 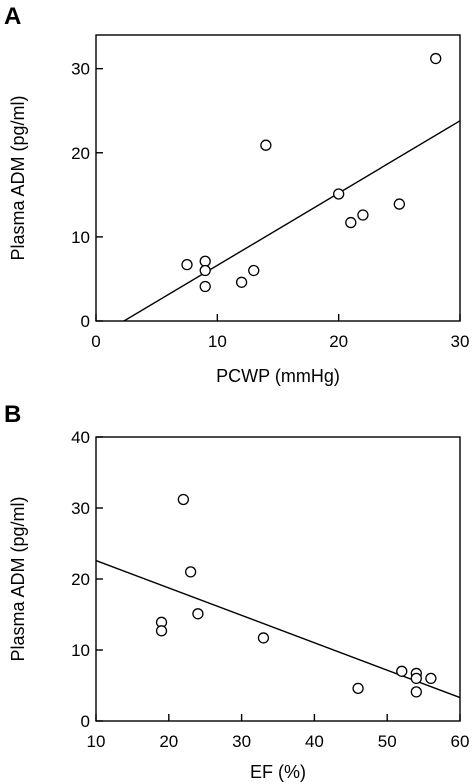 I want to click on panel-a-label: A, so click(x=12, y=16).